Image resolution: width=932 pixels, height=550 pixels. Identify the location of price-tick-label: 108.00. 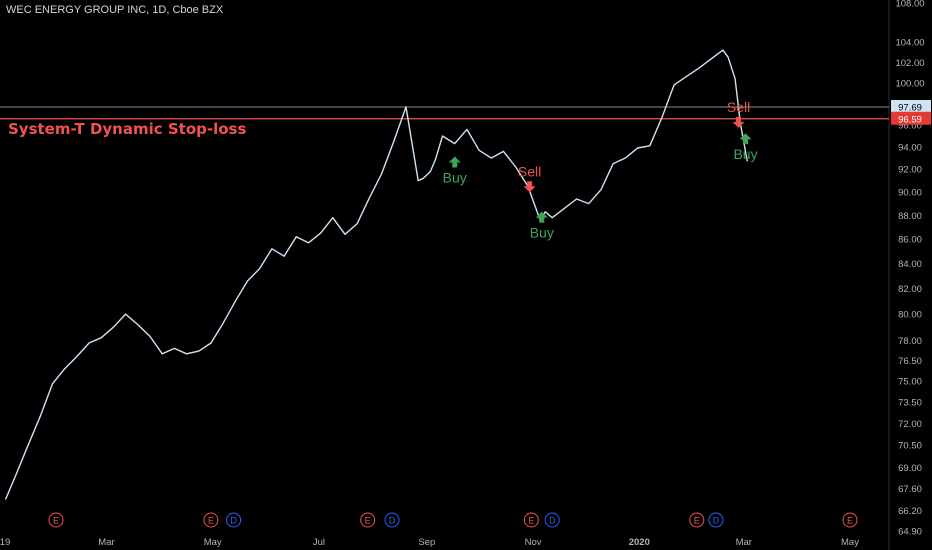
(909, 5).